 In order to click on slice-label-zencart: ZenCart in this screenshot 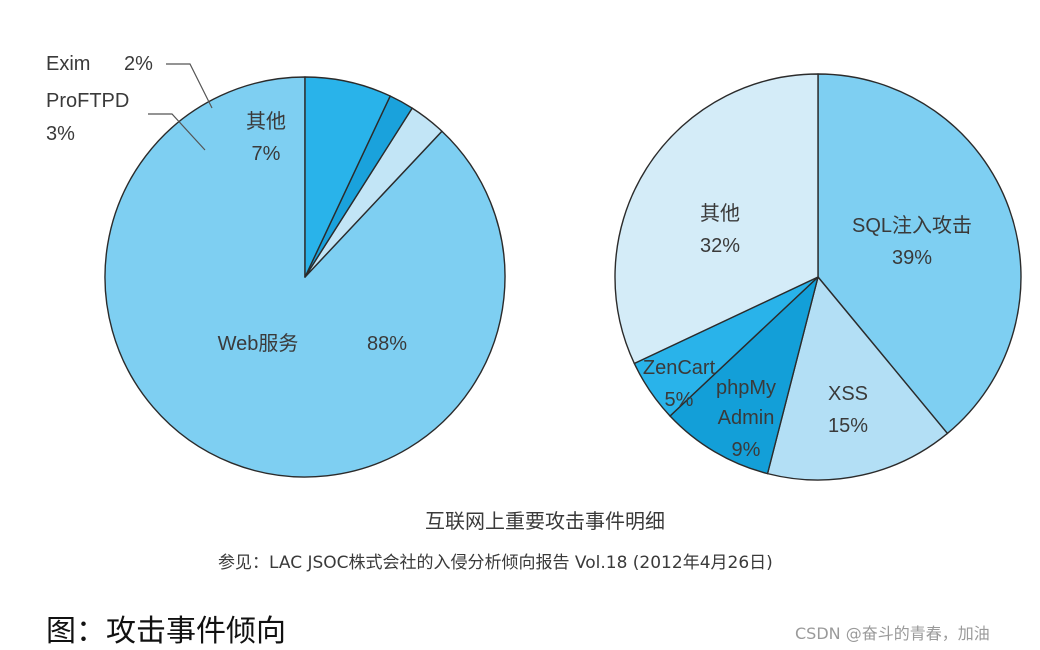, I will do `click(679, 368)`.